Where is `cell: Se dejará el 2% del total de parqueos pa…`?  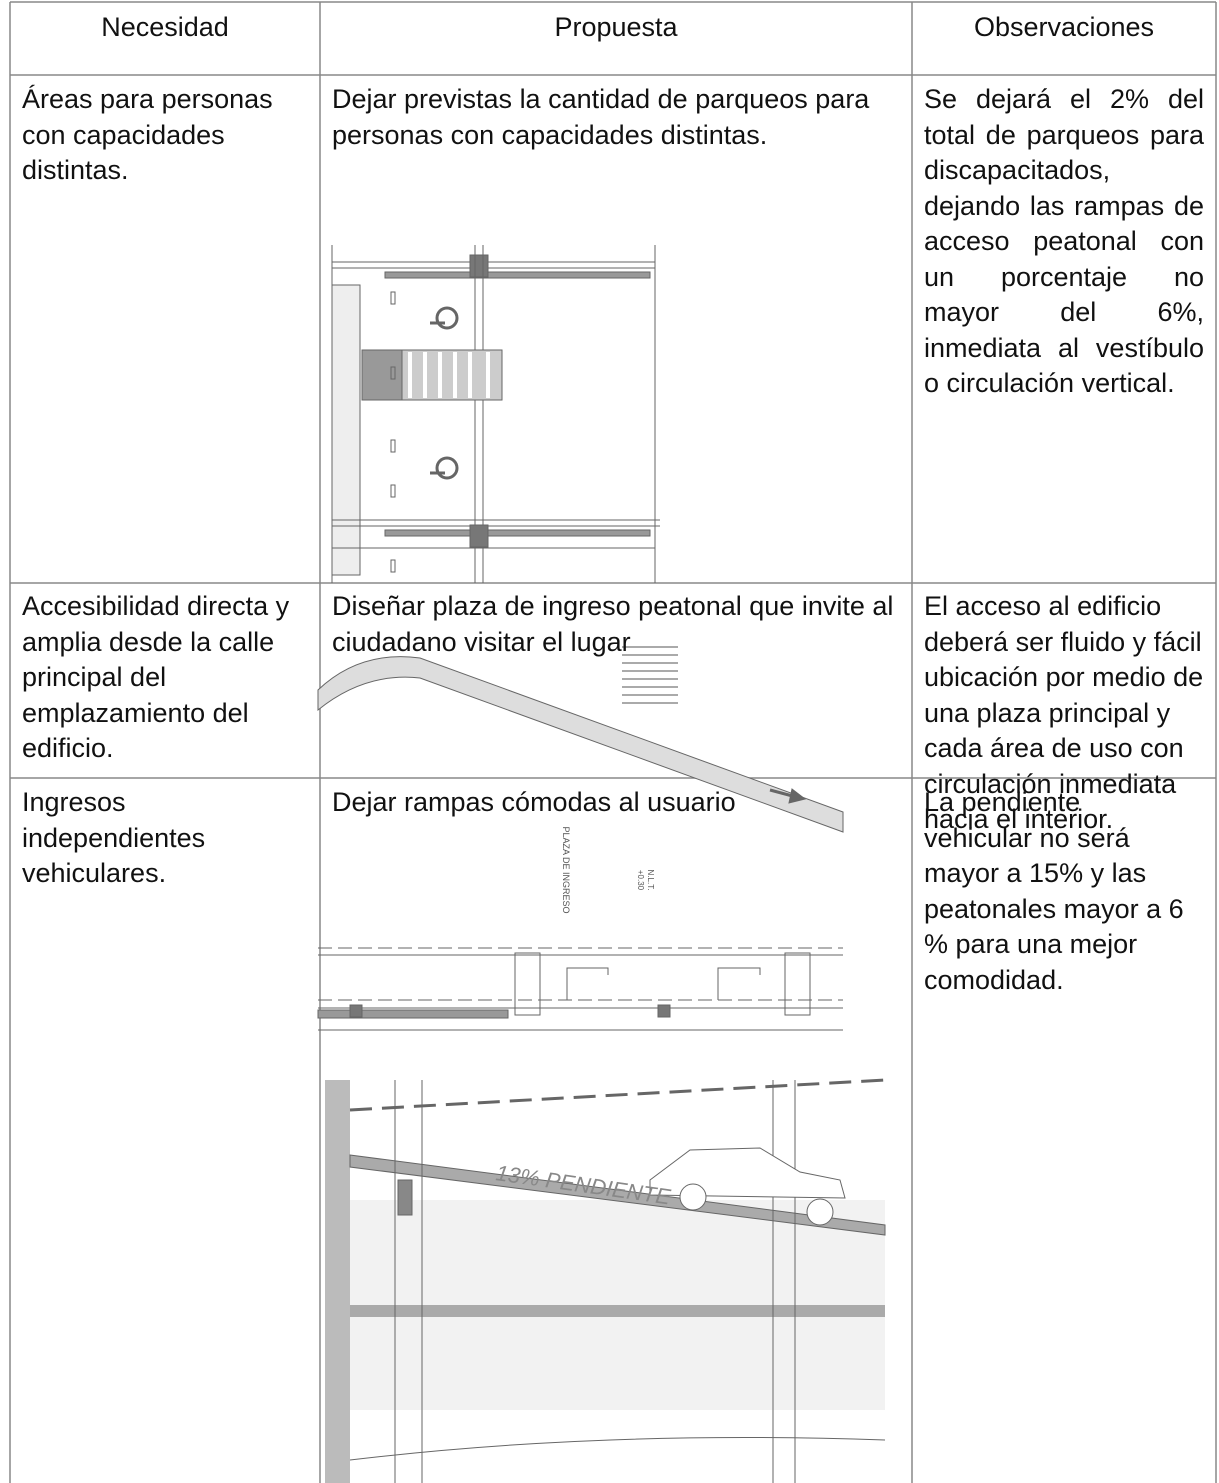
cell: Se dejará el 2% del total de parqueos pa… is located at coordinates (1064, 241).